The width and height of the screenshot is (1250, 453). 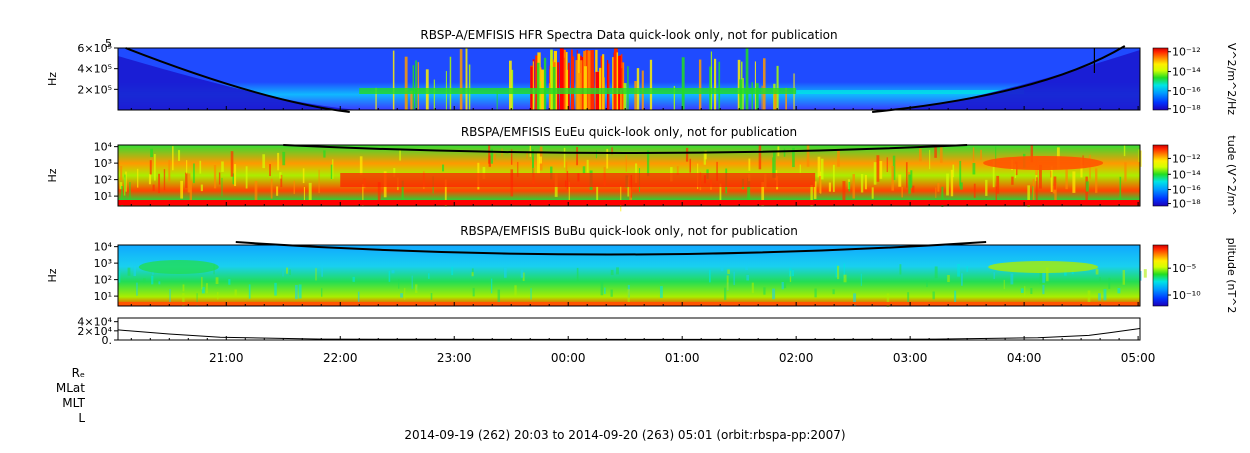 I want to click on colorbar-tick-label-bubu: 10⁻¹⁰, so click(x=1186, y=295).